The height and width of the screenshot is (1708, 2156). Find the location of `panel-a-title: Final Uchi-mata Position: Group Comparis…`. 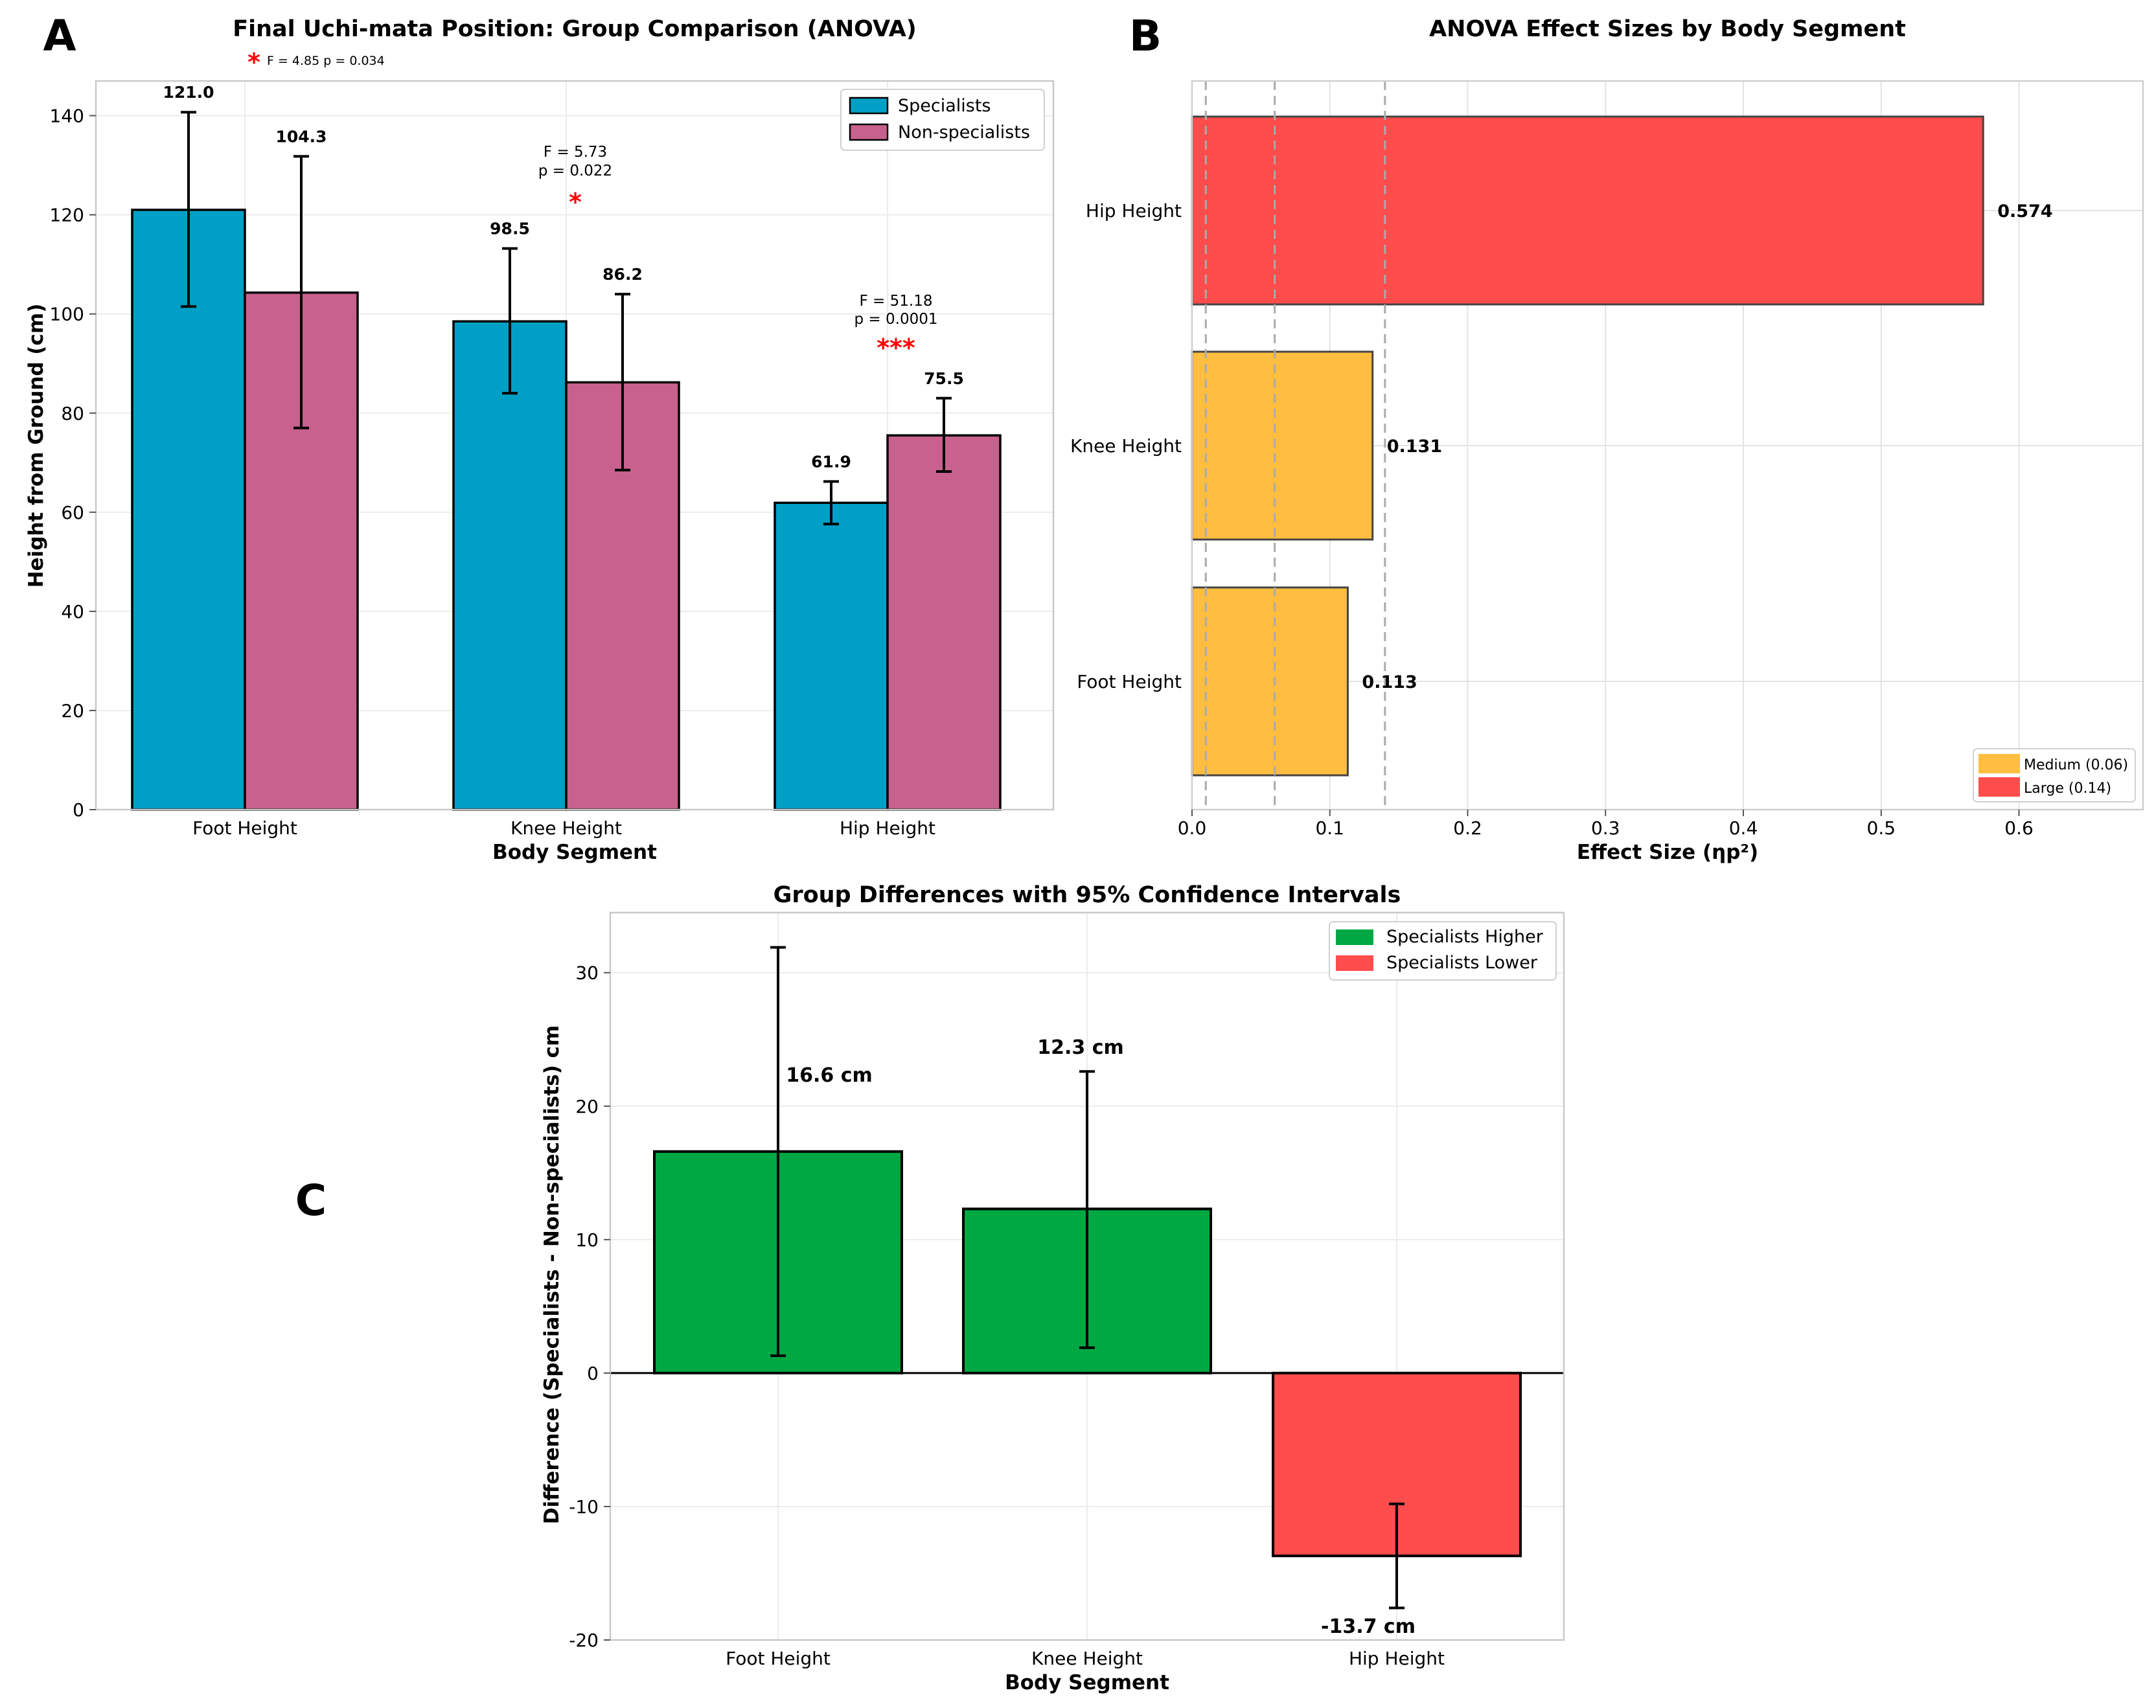

panel-a-title: Final Uchi-mata Position: Group Comparis… is located at coordinates (575, 29).